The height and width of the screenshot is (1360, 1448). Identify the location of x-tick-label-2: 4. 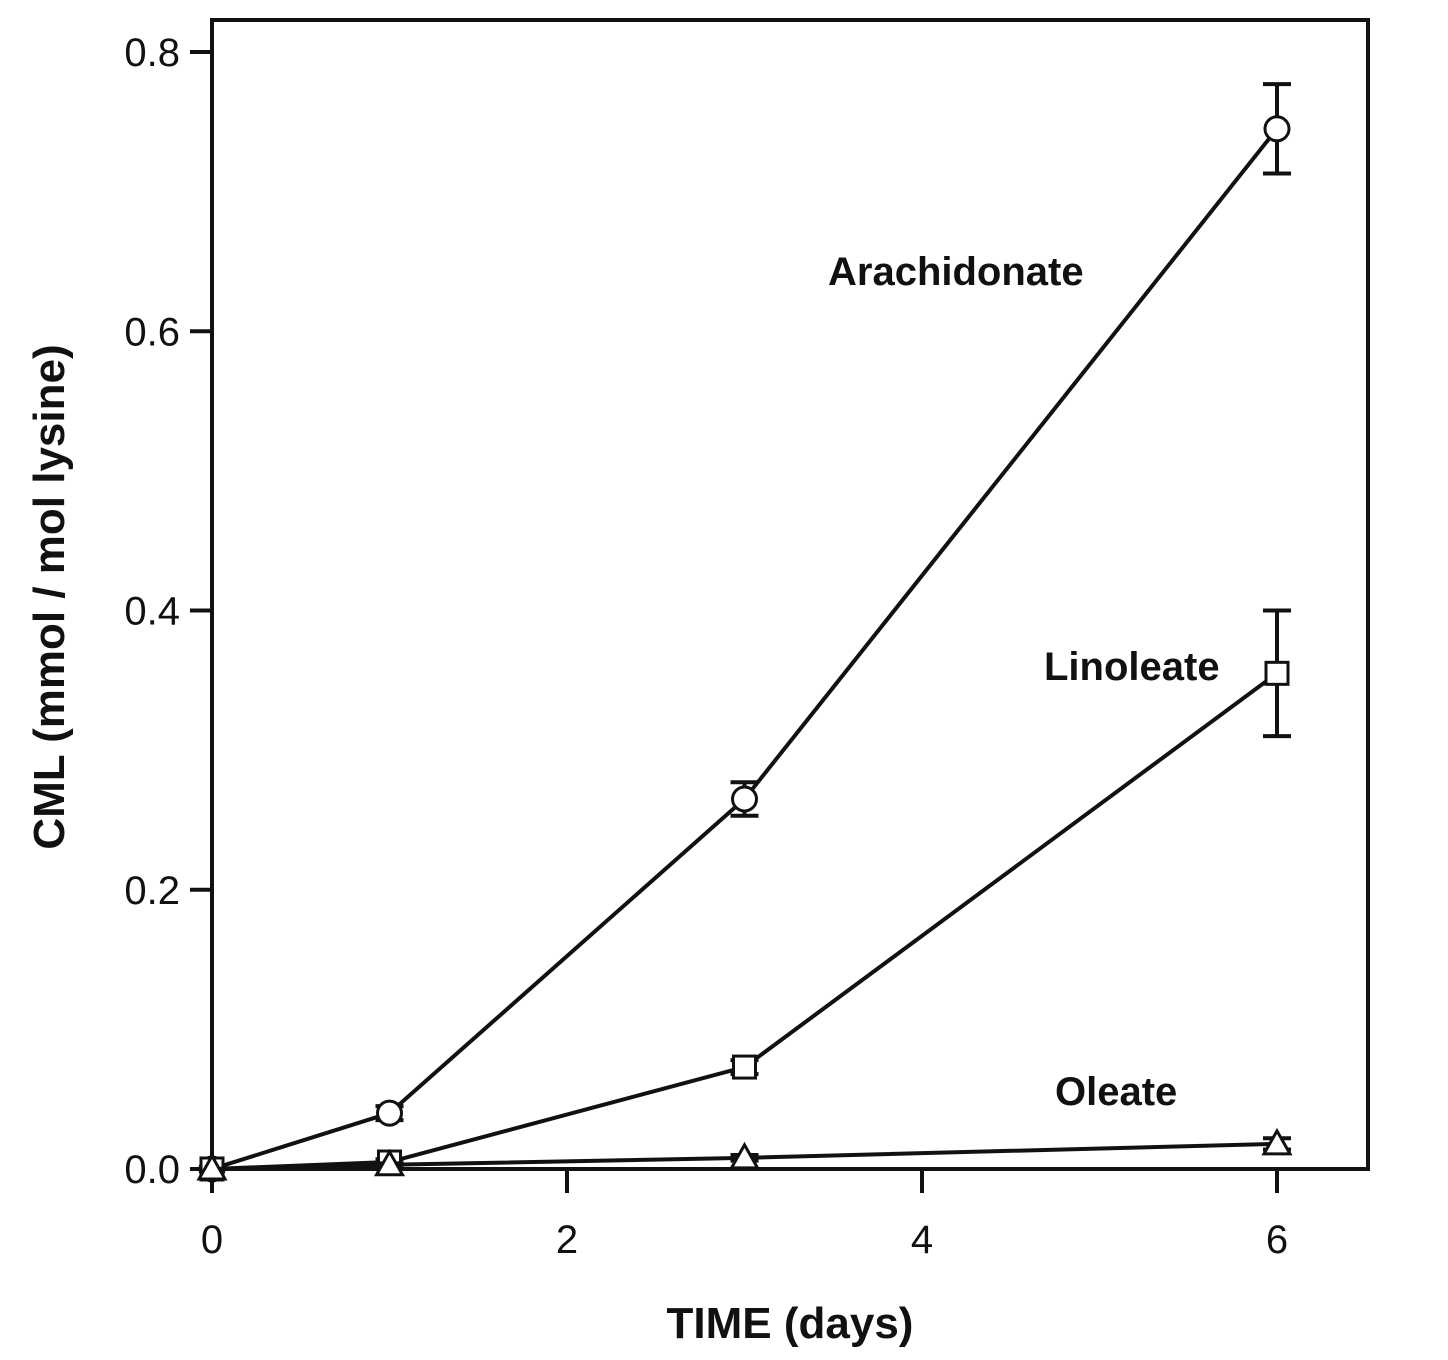
(922, 1240).